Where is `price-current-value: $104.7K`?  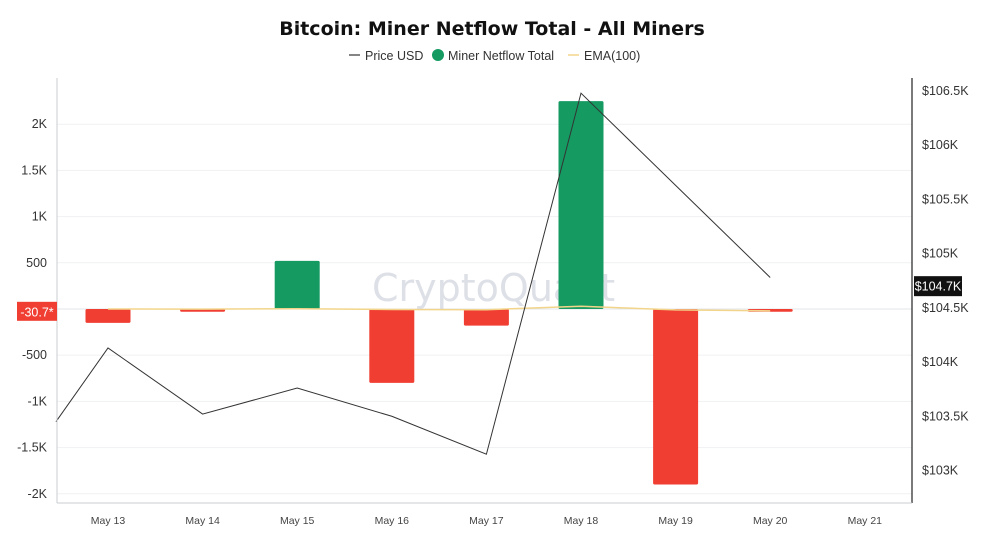 price-current-value: $104.7K is located at coordinates (938, 287).